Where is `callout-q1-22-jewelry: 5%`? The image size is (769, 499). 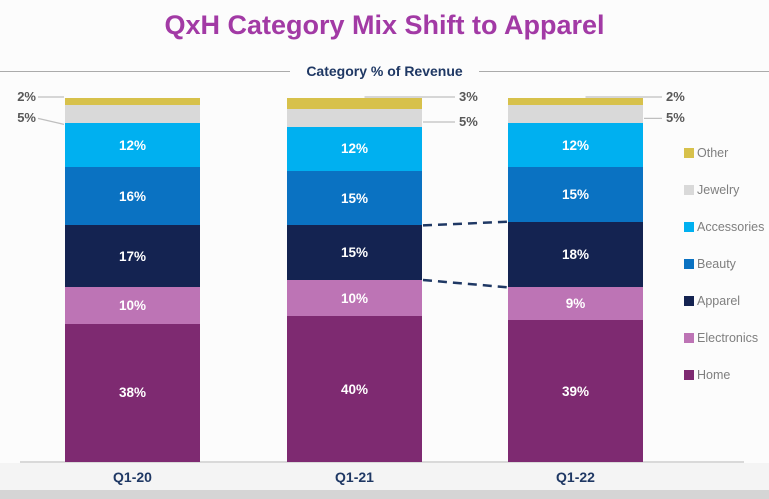
callout-q1-22-jewelry: 5% is located at coordinates (675, 118).